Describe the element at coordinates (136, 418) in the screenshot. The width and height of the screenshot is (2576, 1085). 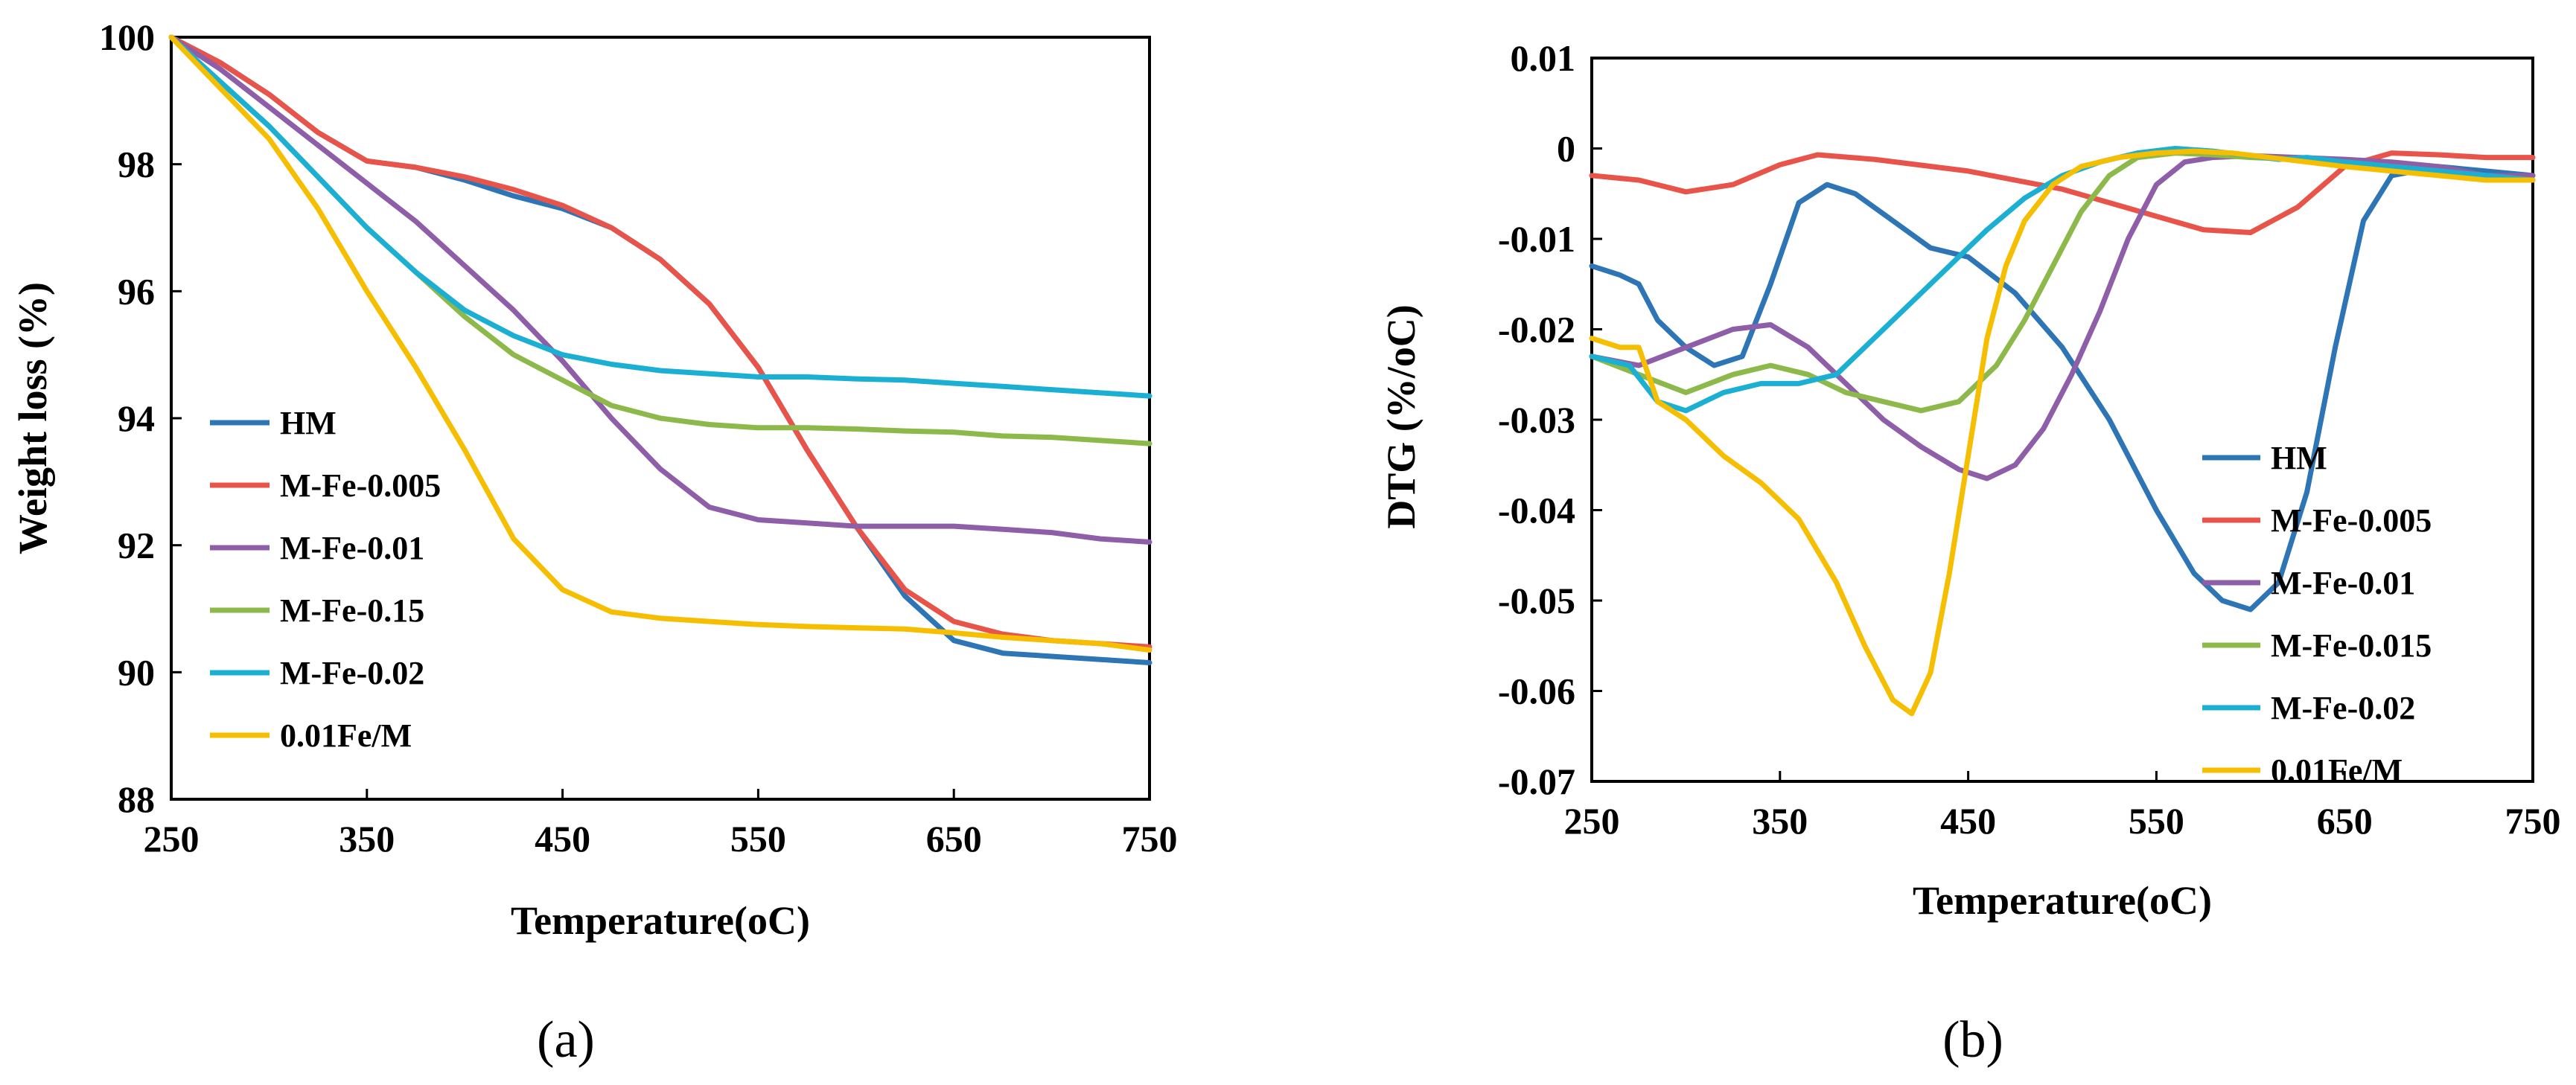
I see `y-tick-label: 94` at that location.